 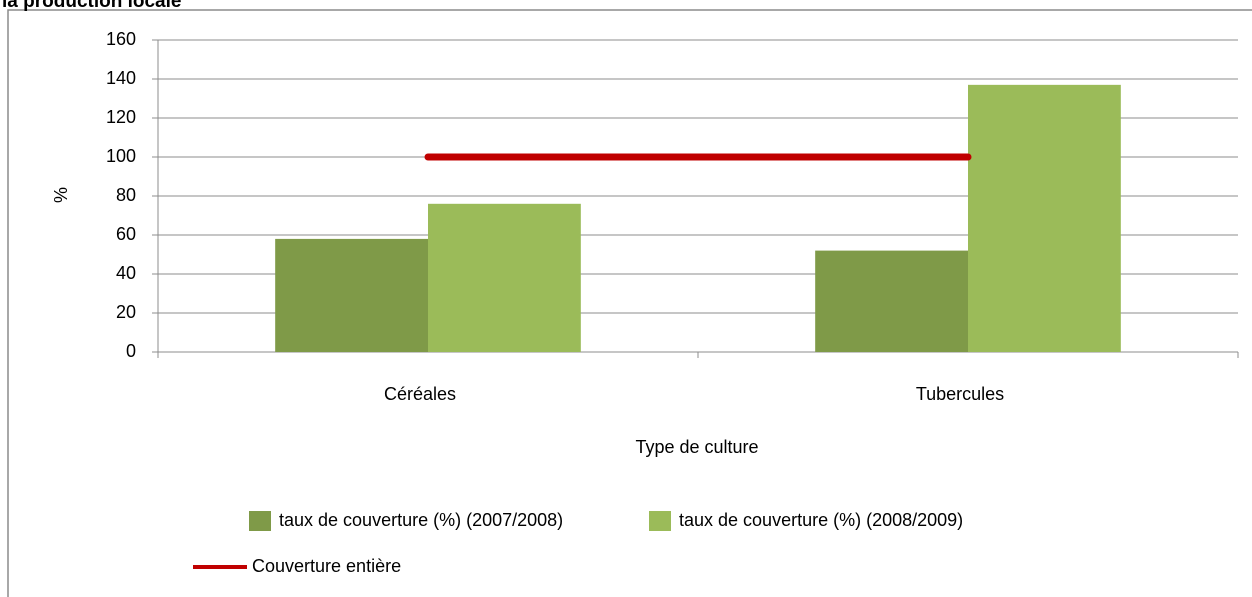 I want to click on y-tick-label: 40, so click(x=126, y=273).